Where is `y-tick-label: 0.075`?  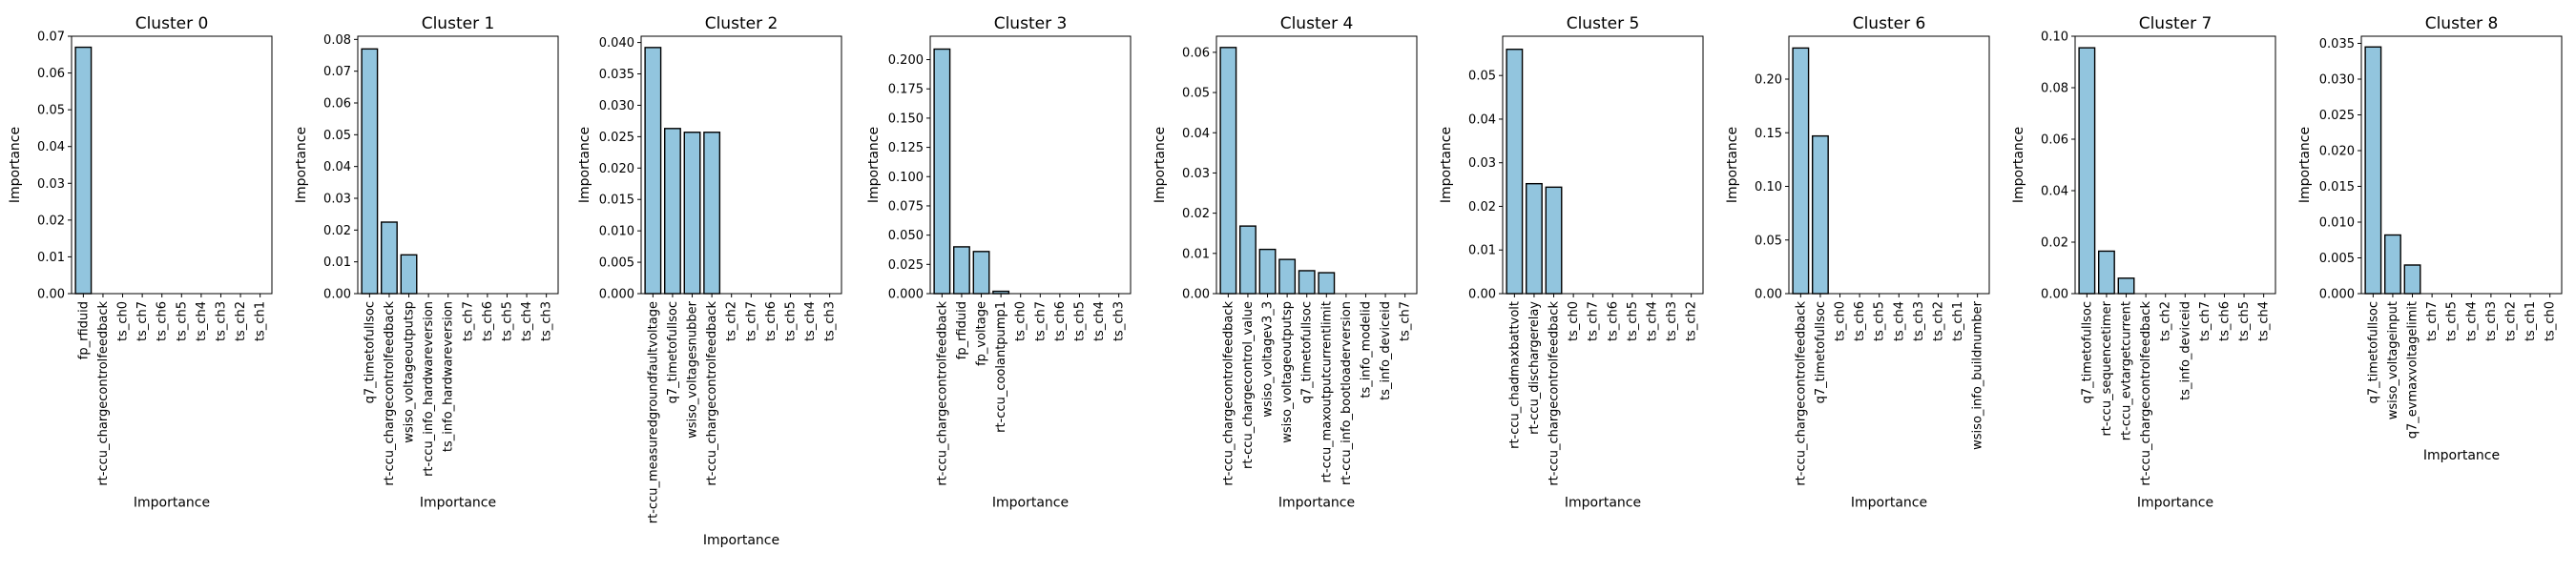
y-tick-label: 0.075 is located at coordinates (906, 206).